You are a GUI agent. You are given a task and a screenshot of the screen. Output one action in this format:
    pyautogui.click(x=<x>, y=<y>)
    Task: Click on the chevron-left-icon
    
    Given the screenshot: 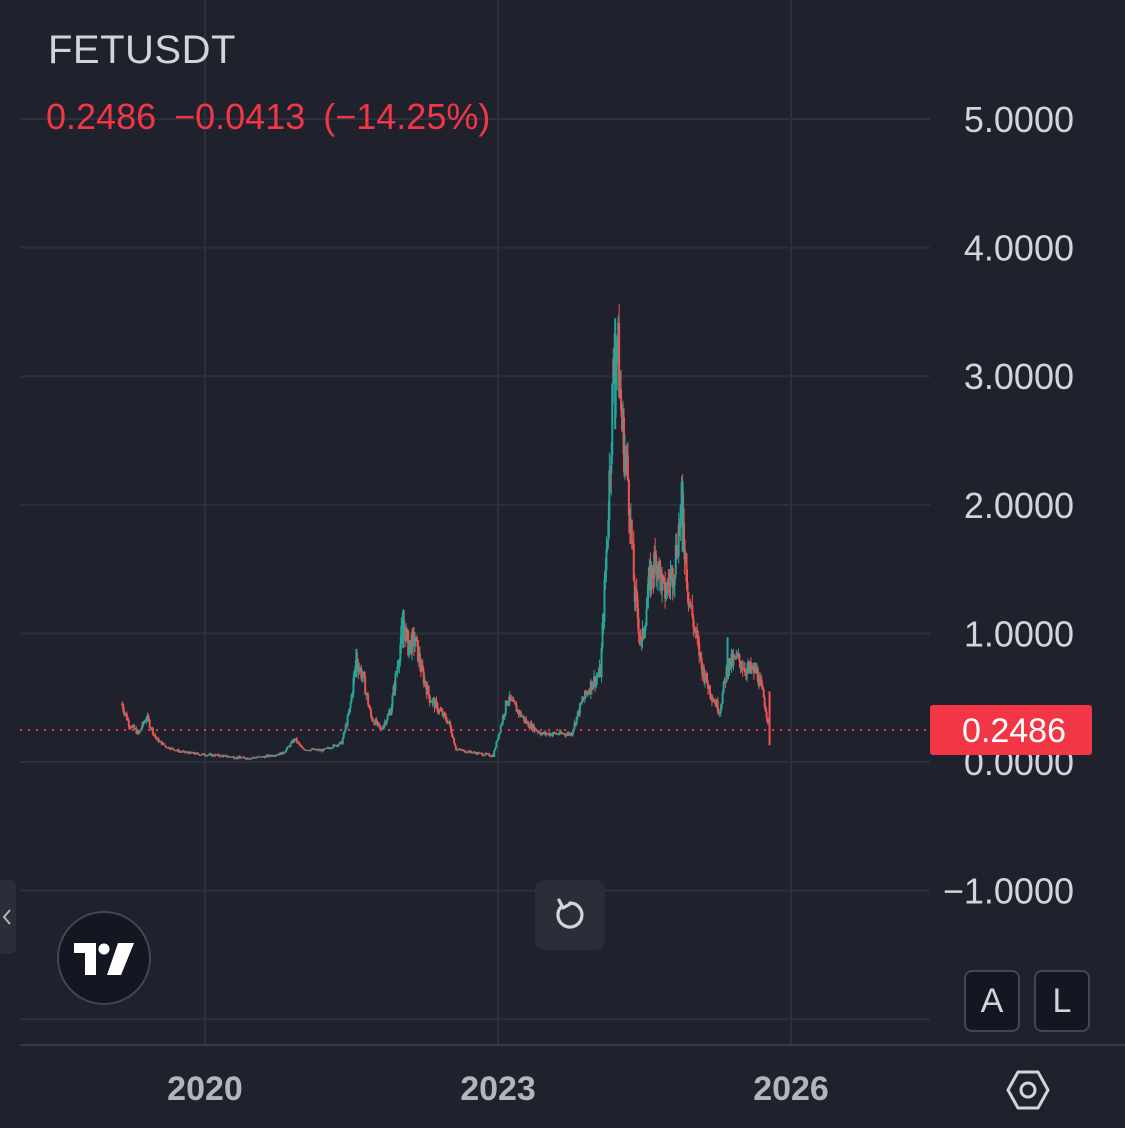 What is the action you would take?
    pyautogui.click(x=6, y=917)
    